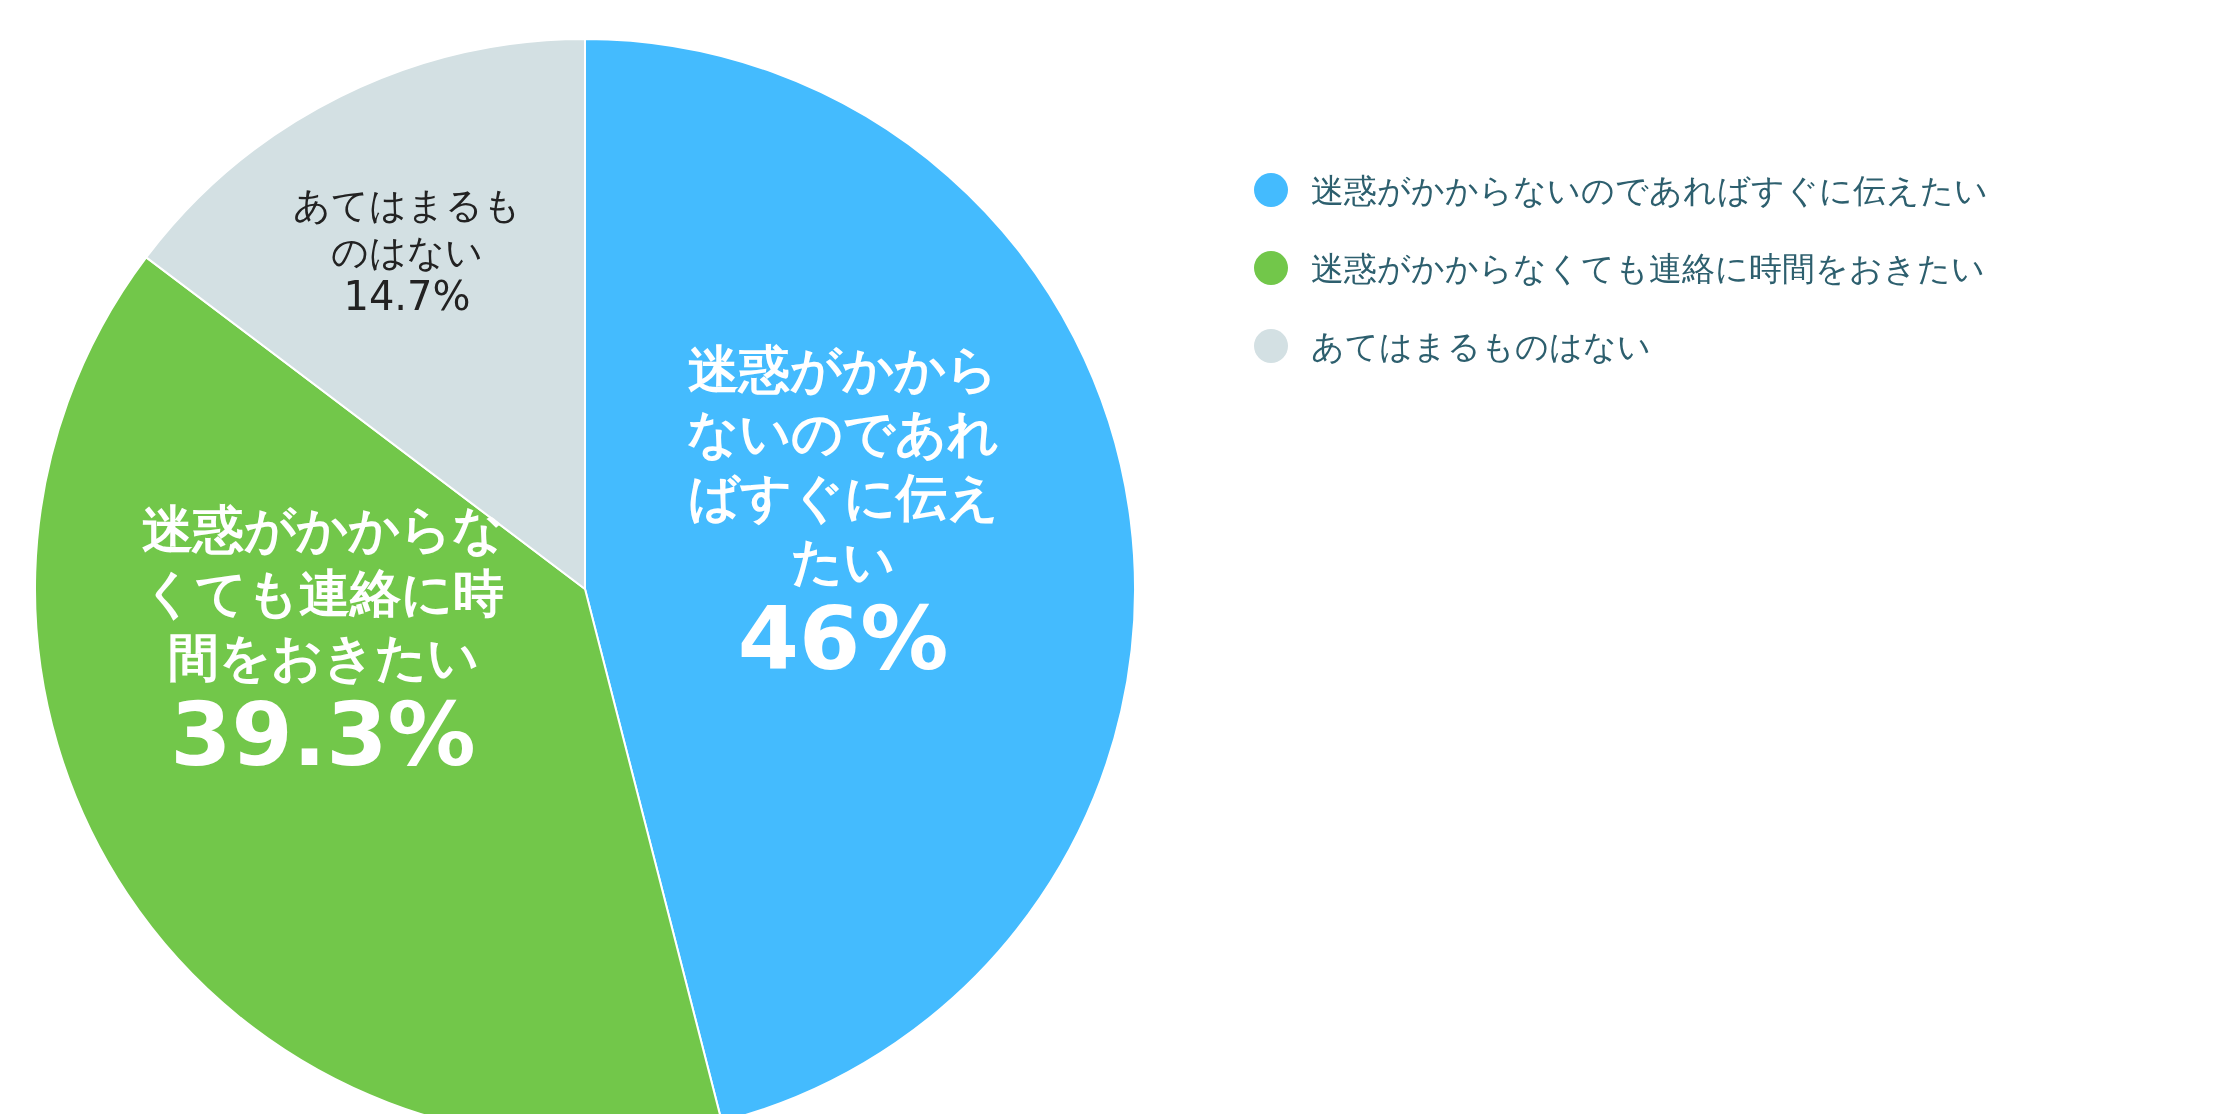 This screenshot has width=2222, height=1114. Describe the element at coordinates (407, 296) in the screenshot. I see `data-label: 14.7%` at that location.